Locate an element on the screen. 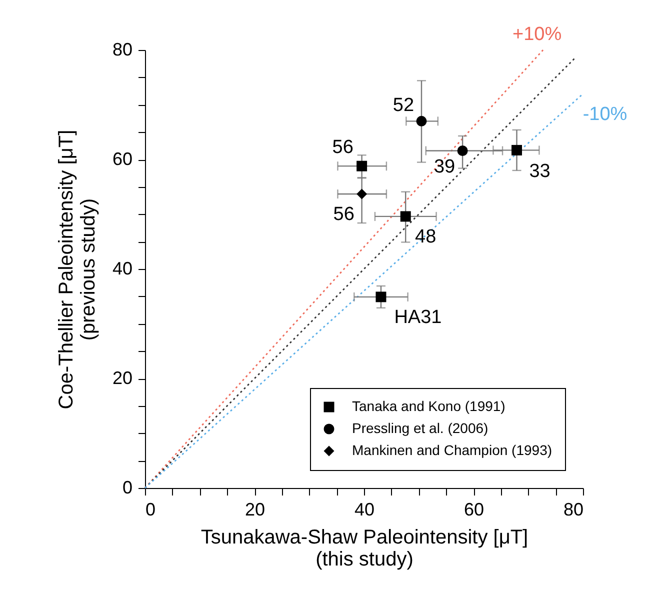 The height and width of the screenshot is (596, 655). legend-label: Pressling et al. (2006) is located at coordinates (420, 428).